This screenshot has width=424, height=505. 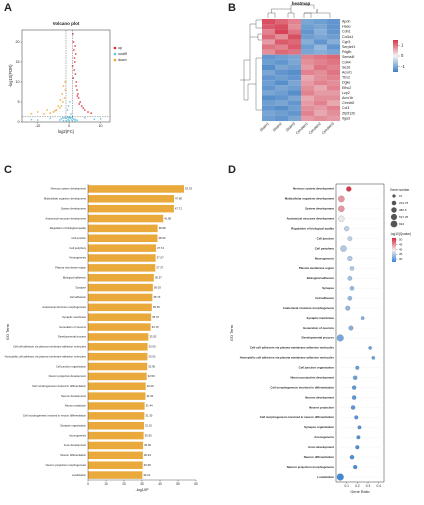 What do you see at coordinates (120, 48) in the screenshot?
I see `legend-label: up` at bounding box center [120, 48].